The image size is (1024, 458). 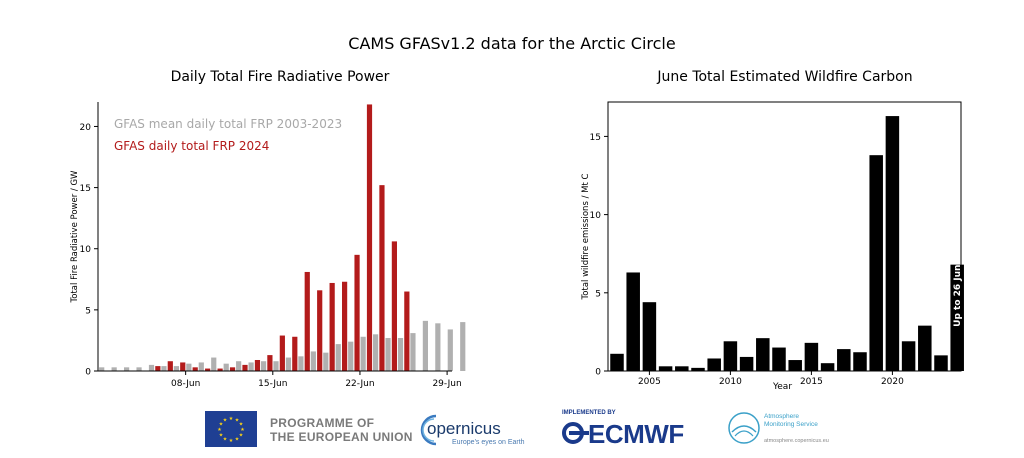 What do you see at coordinates (231, 429) in the screenshot?
I see `eu-flag-logo: ★ ★ ★ ★ ★ ★ ★ ★ ★ ★ ★ ★` at bounding box center [231, 429].